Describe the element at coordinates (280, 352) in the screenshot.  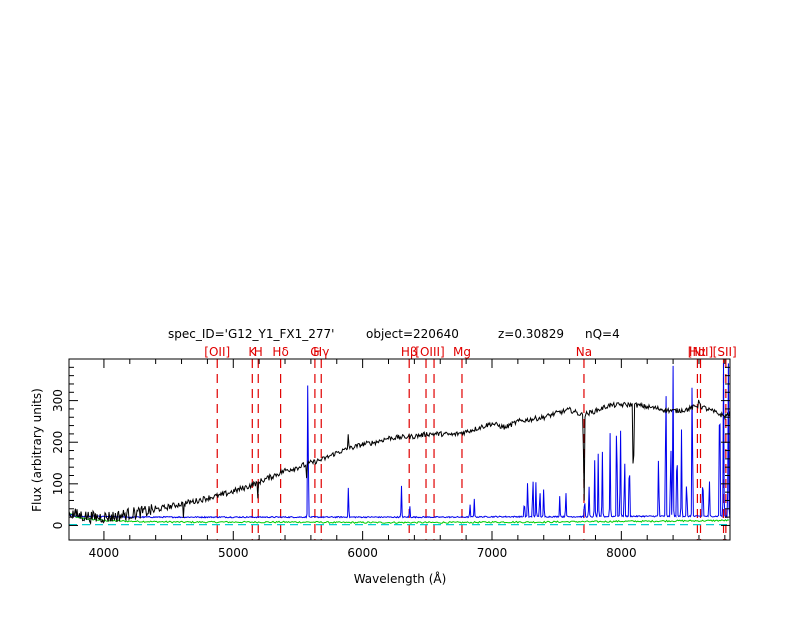
I see `spectral-line-label: Hδ` at that location.